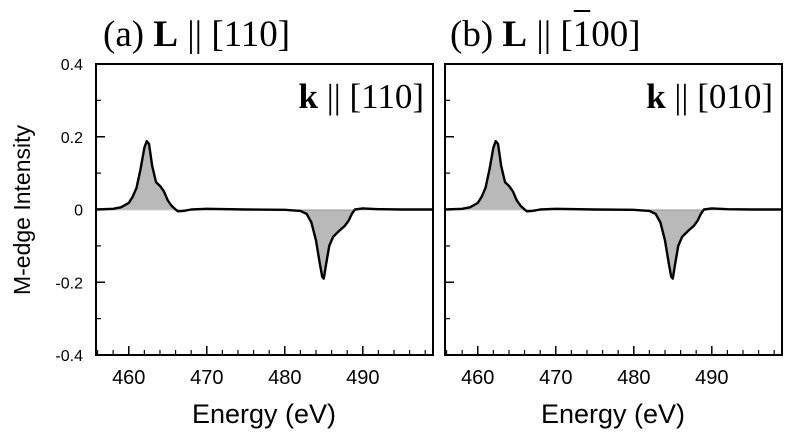 This screenshot has height=439, width=789. Describe the element at coordinates (264, 209) in the screenshot. I see `panel-a-series-line` at that location.